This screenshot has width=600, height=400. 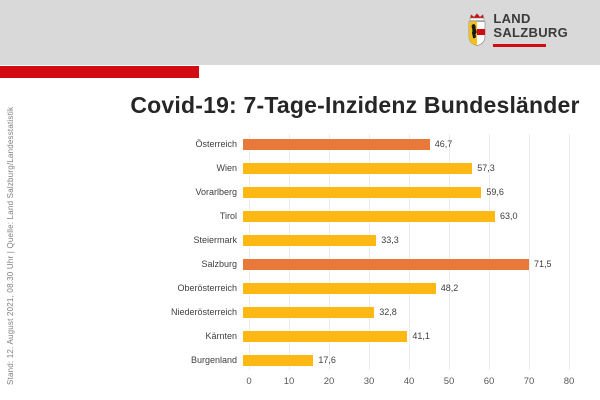 I want to click on chart-row: Tirol 63,0, so click(x=370, y=216).